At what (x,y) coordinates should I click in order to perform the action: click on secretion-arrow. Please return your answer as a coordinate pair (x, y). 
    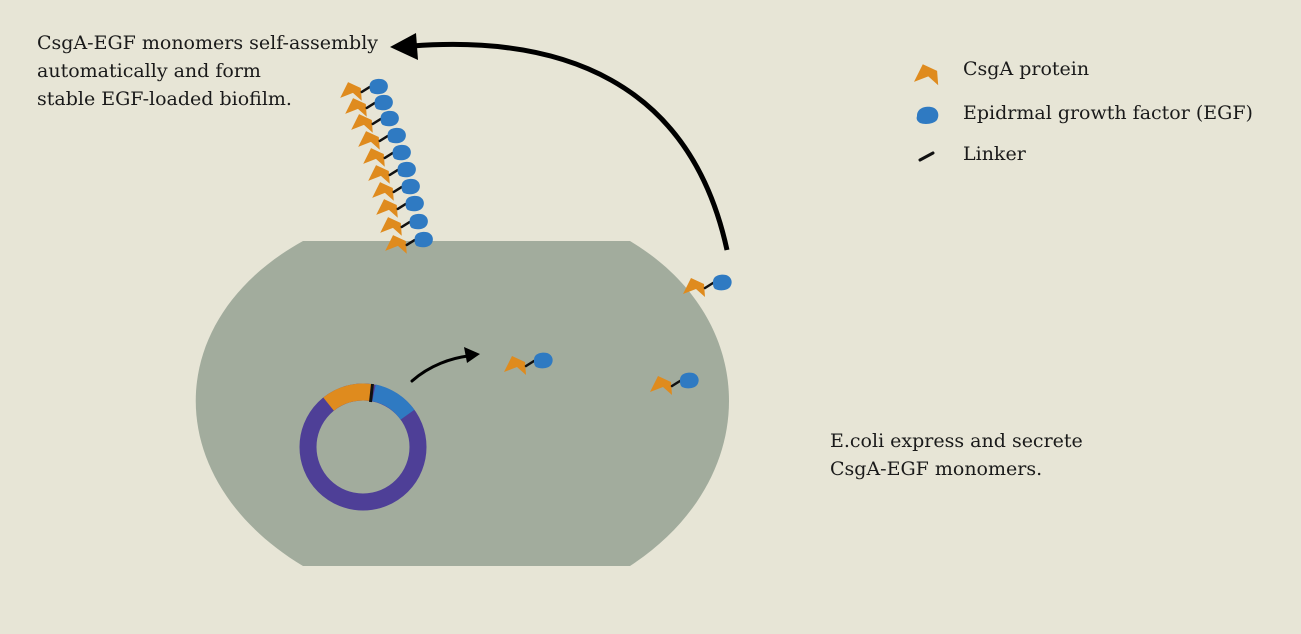
    Looking at the image, I should click on (560, 142).